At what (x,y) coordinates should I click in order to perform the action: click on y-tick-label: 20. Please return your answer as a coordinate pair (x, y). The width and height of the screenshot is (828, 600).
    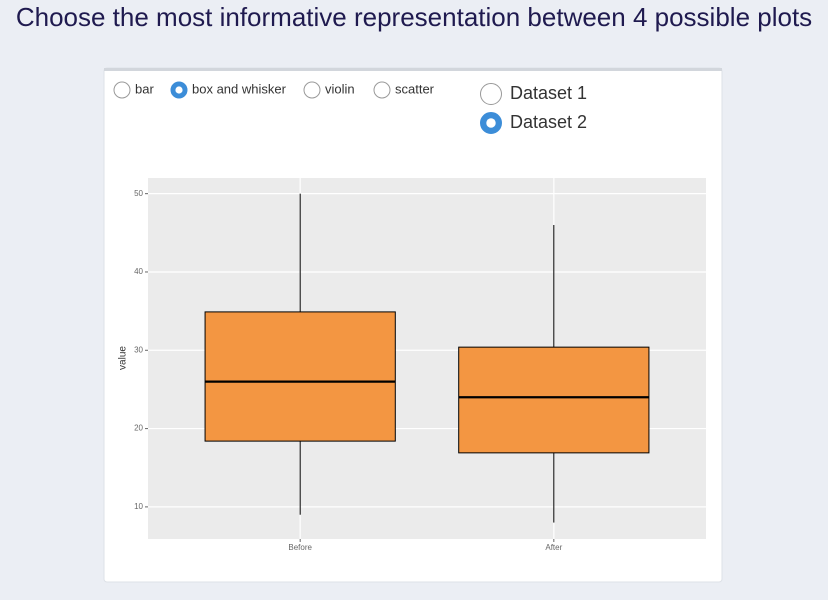
    Looking at the image, I should click on (138, 428).